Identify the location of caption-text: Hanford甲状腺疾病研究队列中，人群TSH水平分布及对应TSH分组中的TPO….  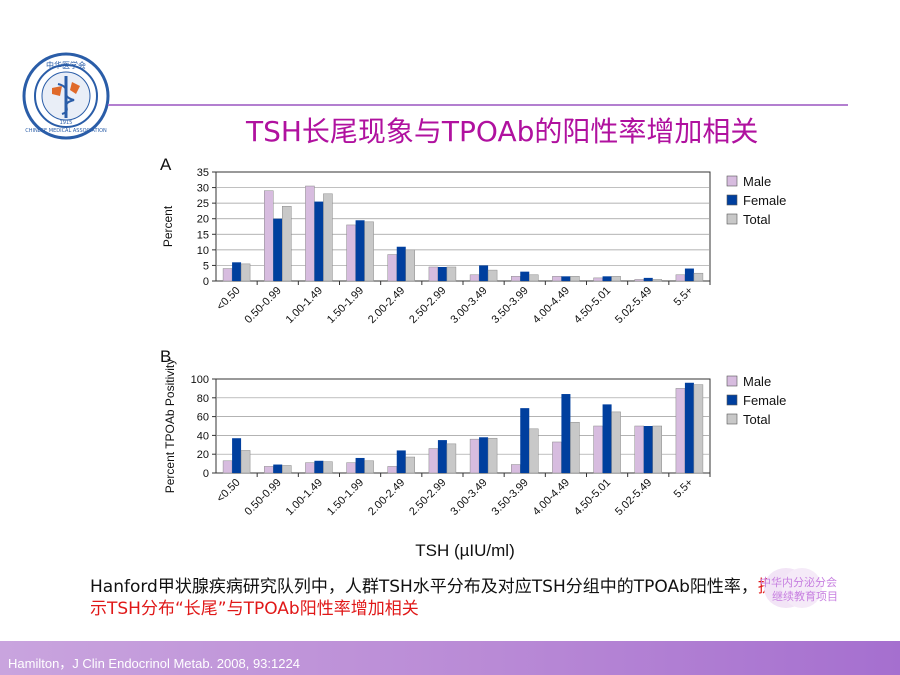
(424, 587).